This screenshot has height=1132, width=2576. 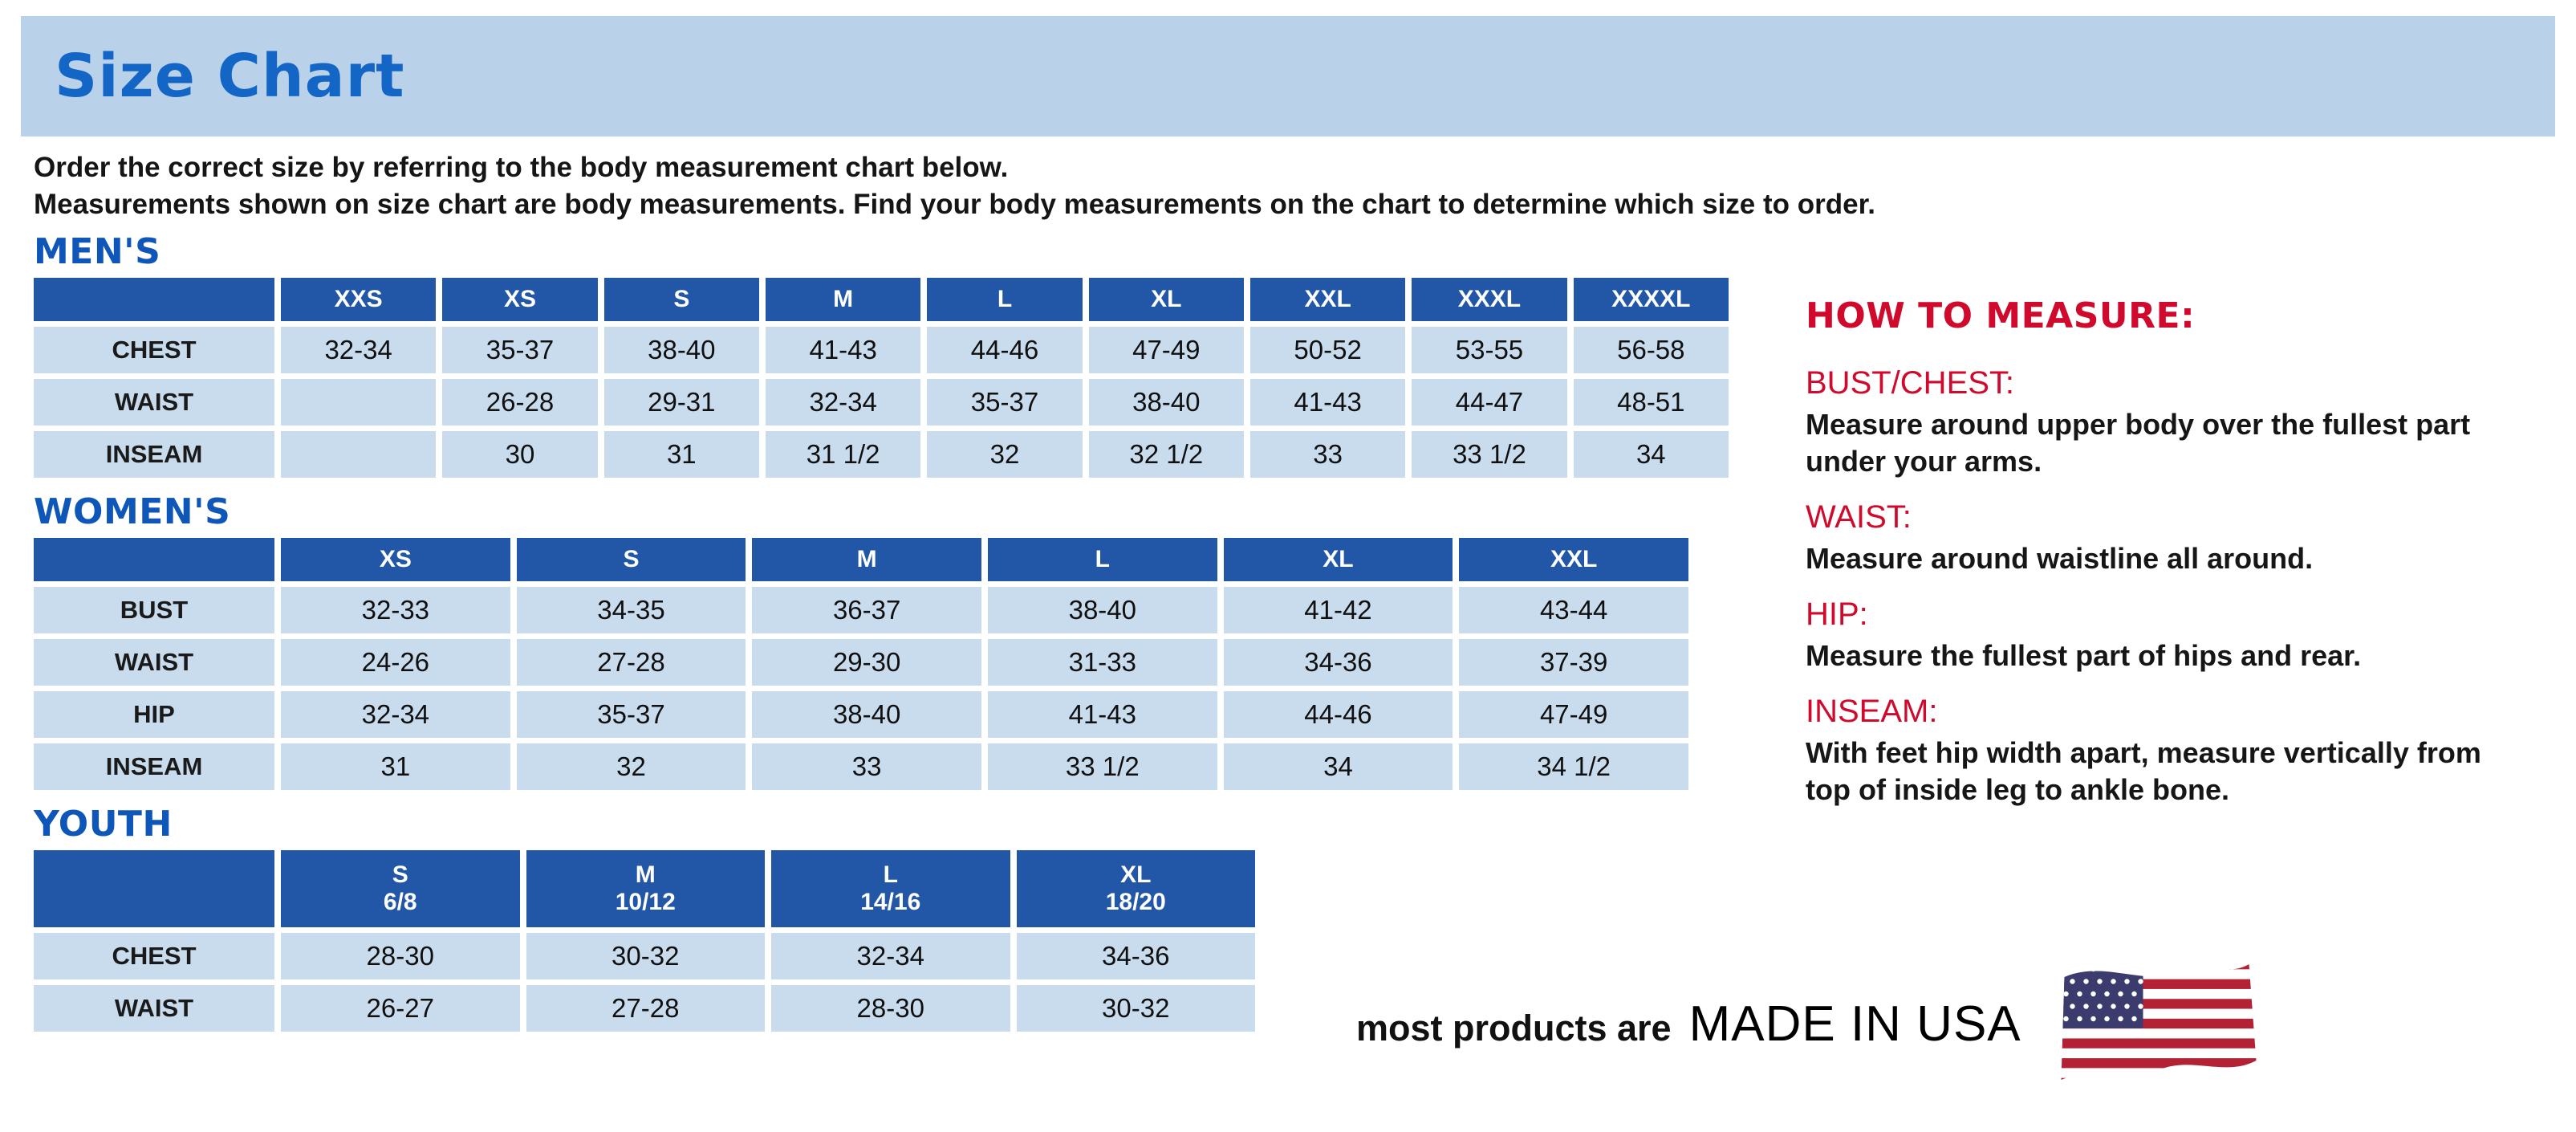 What do you see at coordinates (1651, 402) in the screenshot?
I see `size-value-cell: 48-51` at bounding box center [1651, 402].